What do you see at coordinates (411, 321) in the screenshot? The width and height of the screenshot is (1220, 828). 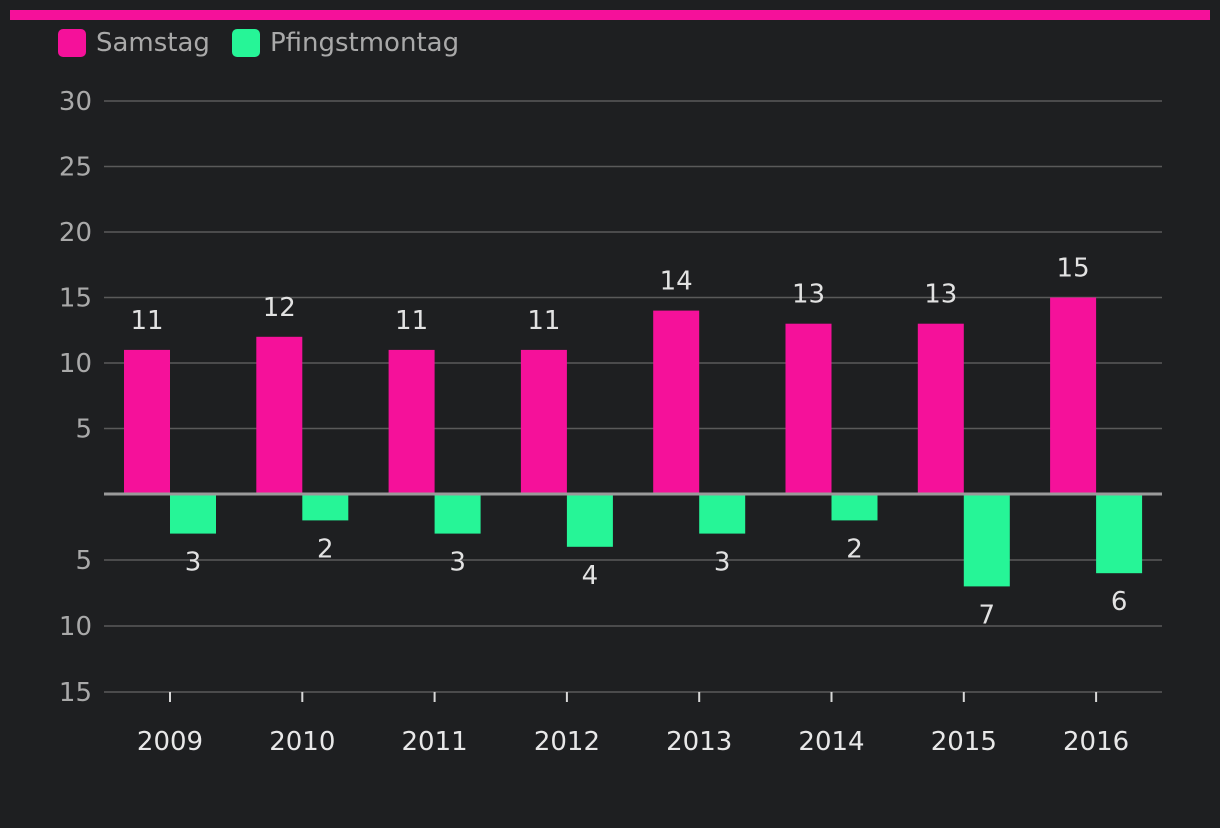 I see `data-label-samstag-2011: 11` at bounding box center [411, 321].